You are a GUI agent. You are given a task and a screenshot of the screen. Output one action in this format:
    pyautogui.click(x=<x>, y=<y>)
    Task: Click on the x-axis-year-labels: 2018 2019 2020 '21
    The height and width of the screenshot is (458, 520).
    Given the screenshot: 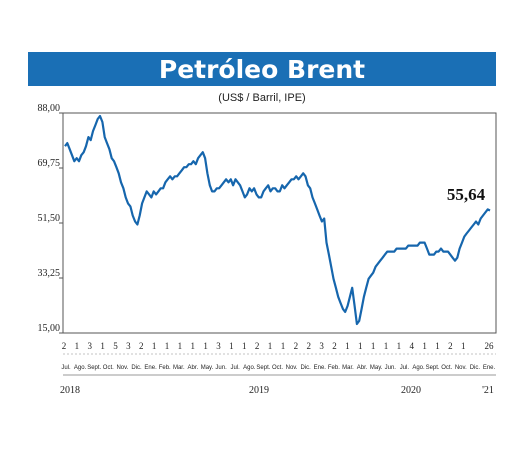 What is the action you would take?
    pyautogui.click(x=277, y=390)
    